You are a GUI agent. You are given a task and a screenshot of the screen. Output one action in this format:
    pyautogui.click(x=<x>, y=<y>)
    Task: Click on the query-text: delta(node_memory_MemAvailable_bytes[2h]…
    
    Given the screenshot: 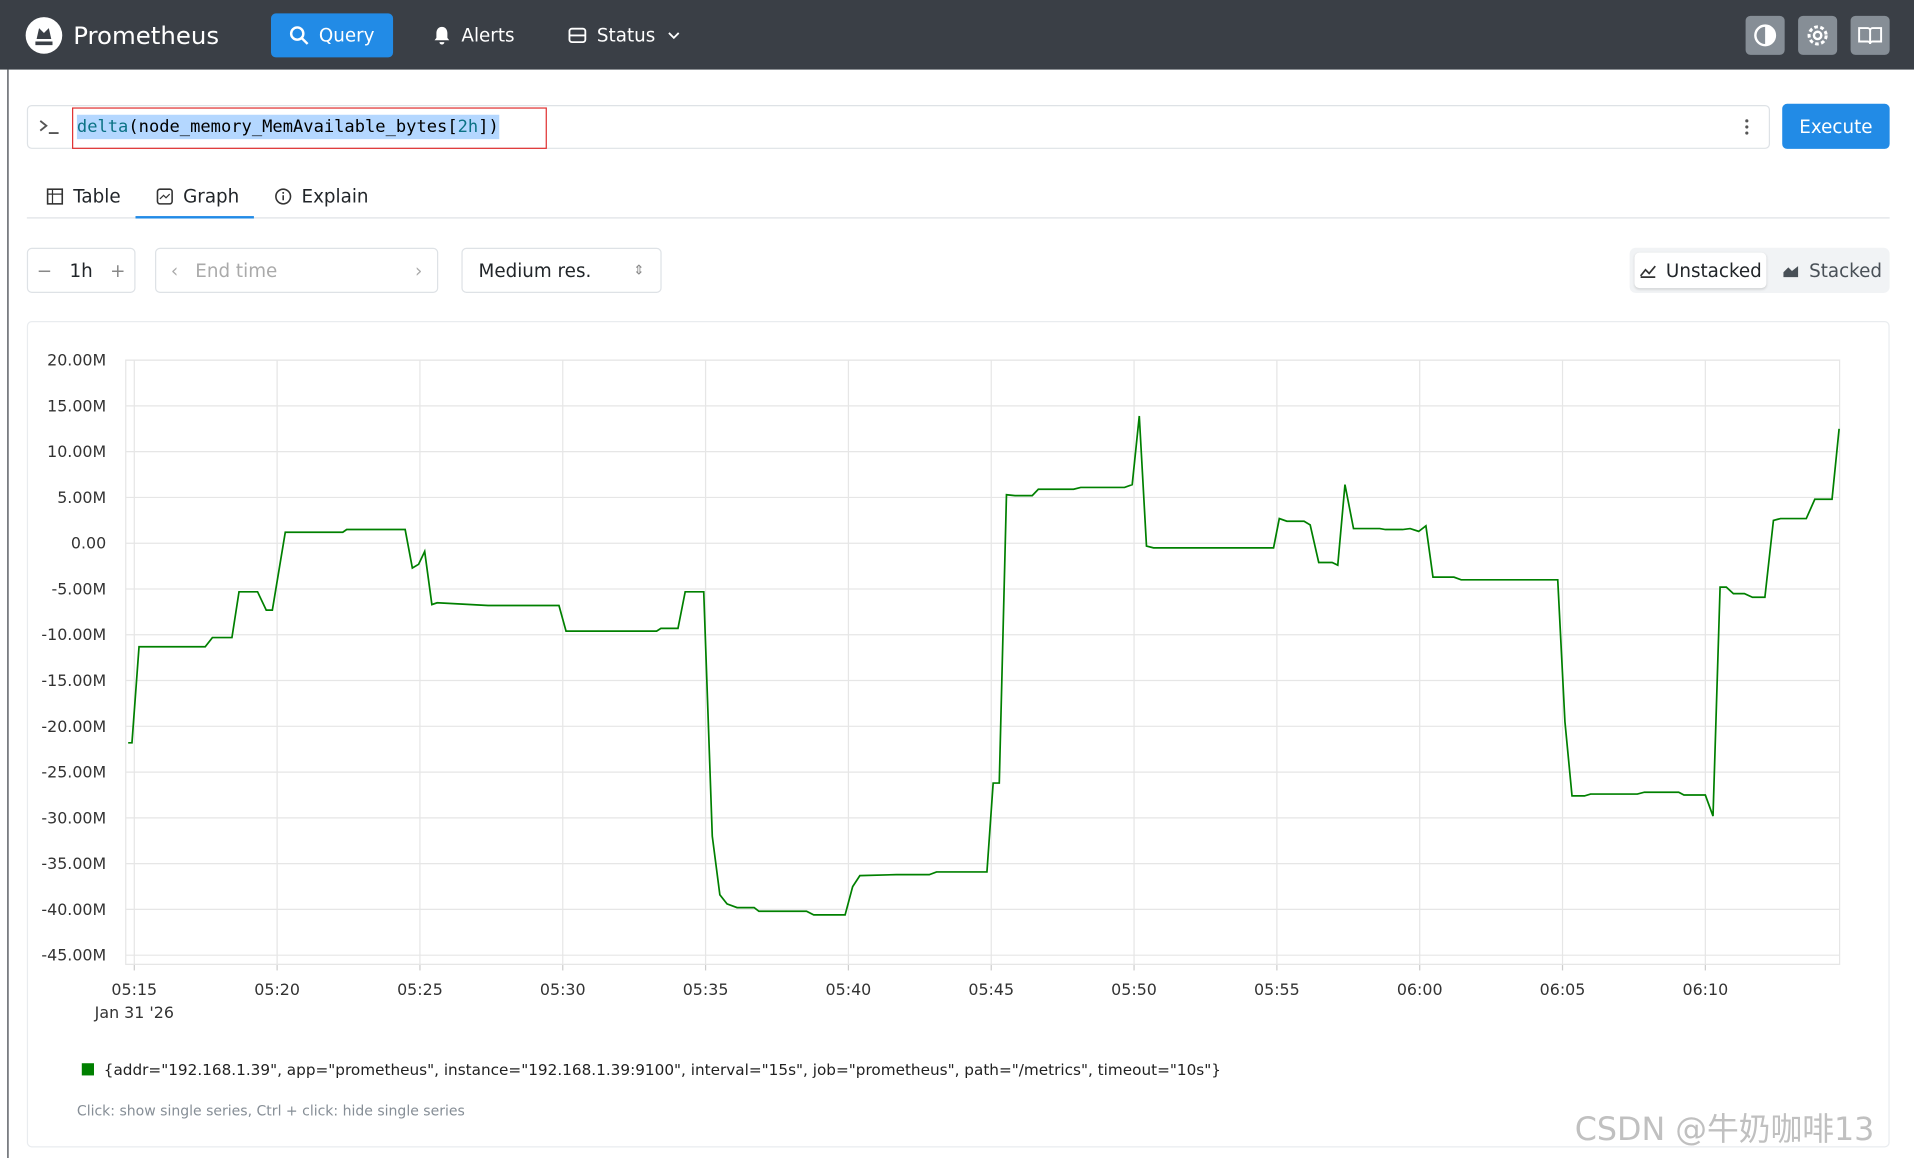 What is the action you would take?
    pyautogui.click(x=287, y=127)
    